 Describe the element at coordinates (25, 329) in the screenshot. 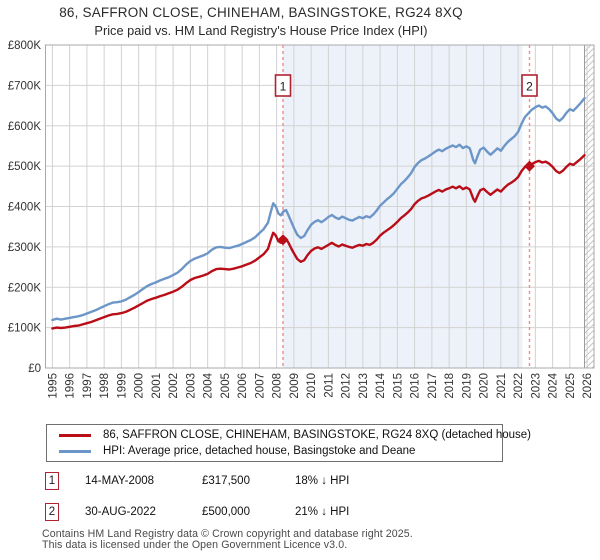

I see `y-tick-label: £100K` at that location.